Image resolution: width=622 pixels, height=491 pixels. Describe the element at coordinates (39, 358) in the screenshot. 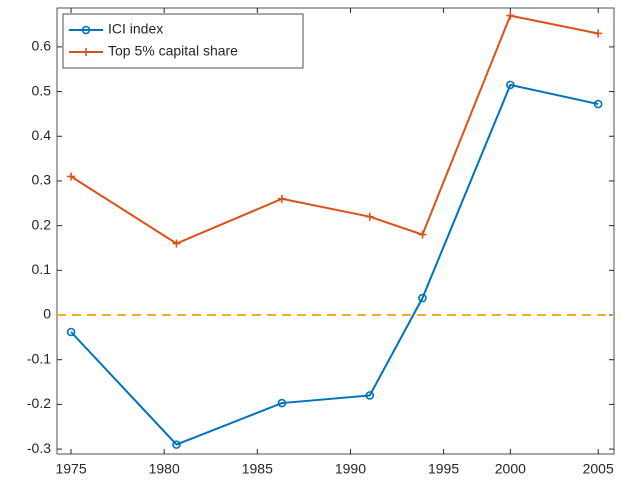

I see `y-tick-label: -0.1` at that location.